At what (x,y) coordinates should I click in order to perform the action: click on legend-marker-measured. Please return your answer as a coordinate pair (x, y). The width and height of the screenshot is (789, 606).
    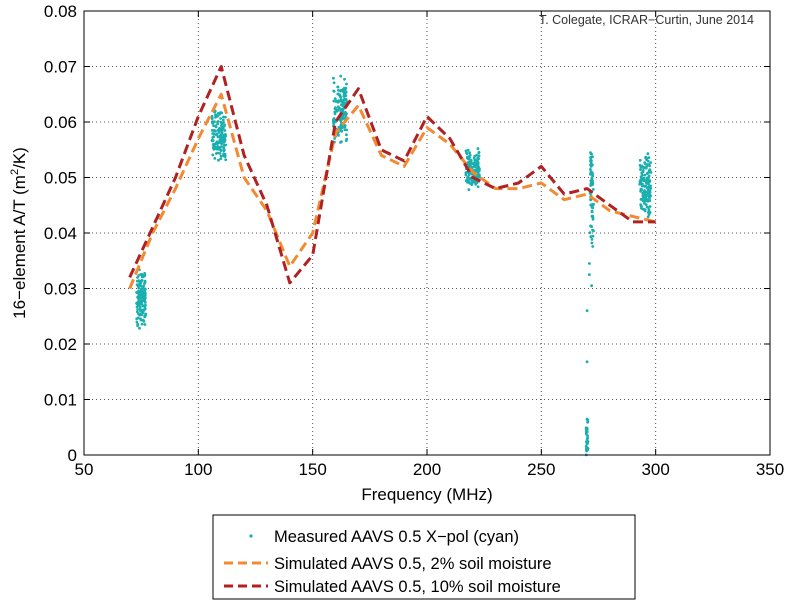
    Looking at the image, I should click on (251, 536).